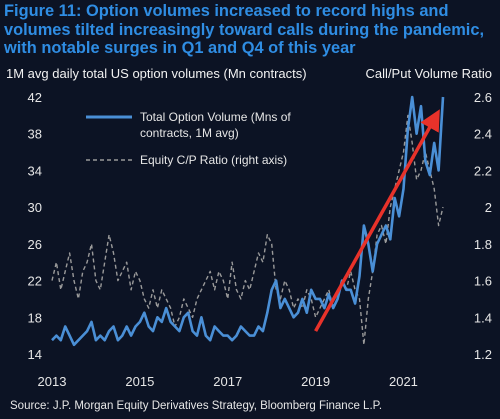 Image resolution: width=500 pixels, height=419 pixels. Describe the element at coordinates (35, 207) in the screenshot. I see `left-y-tick-label: 30` at that location.